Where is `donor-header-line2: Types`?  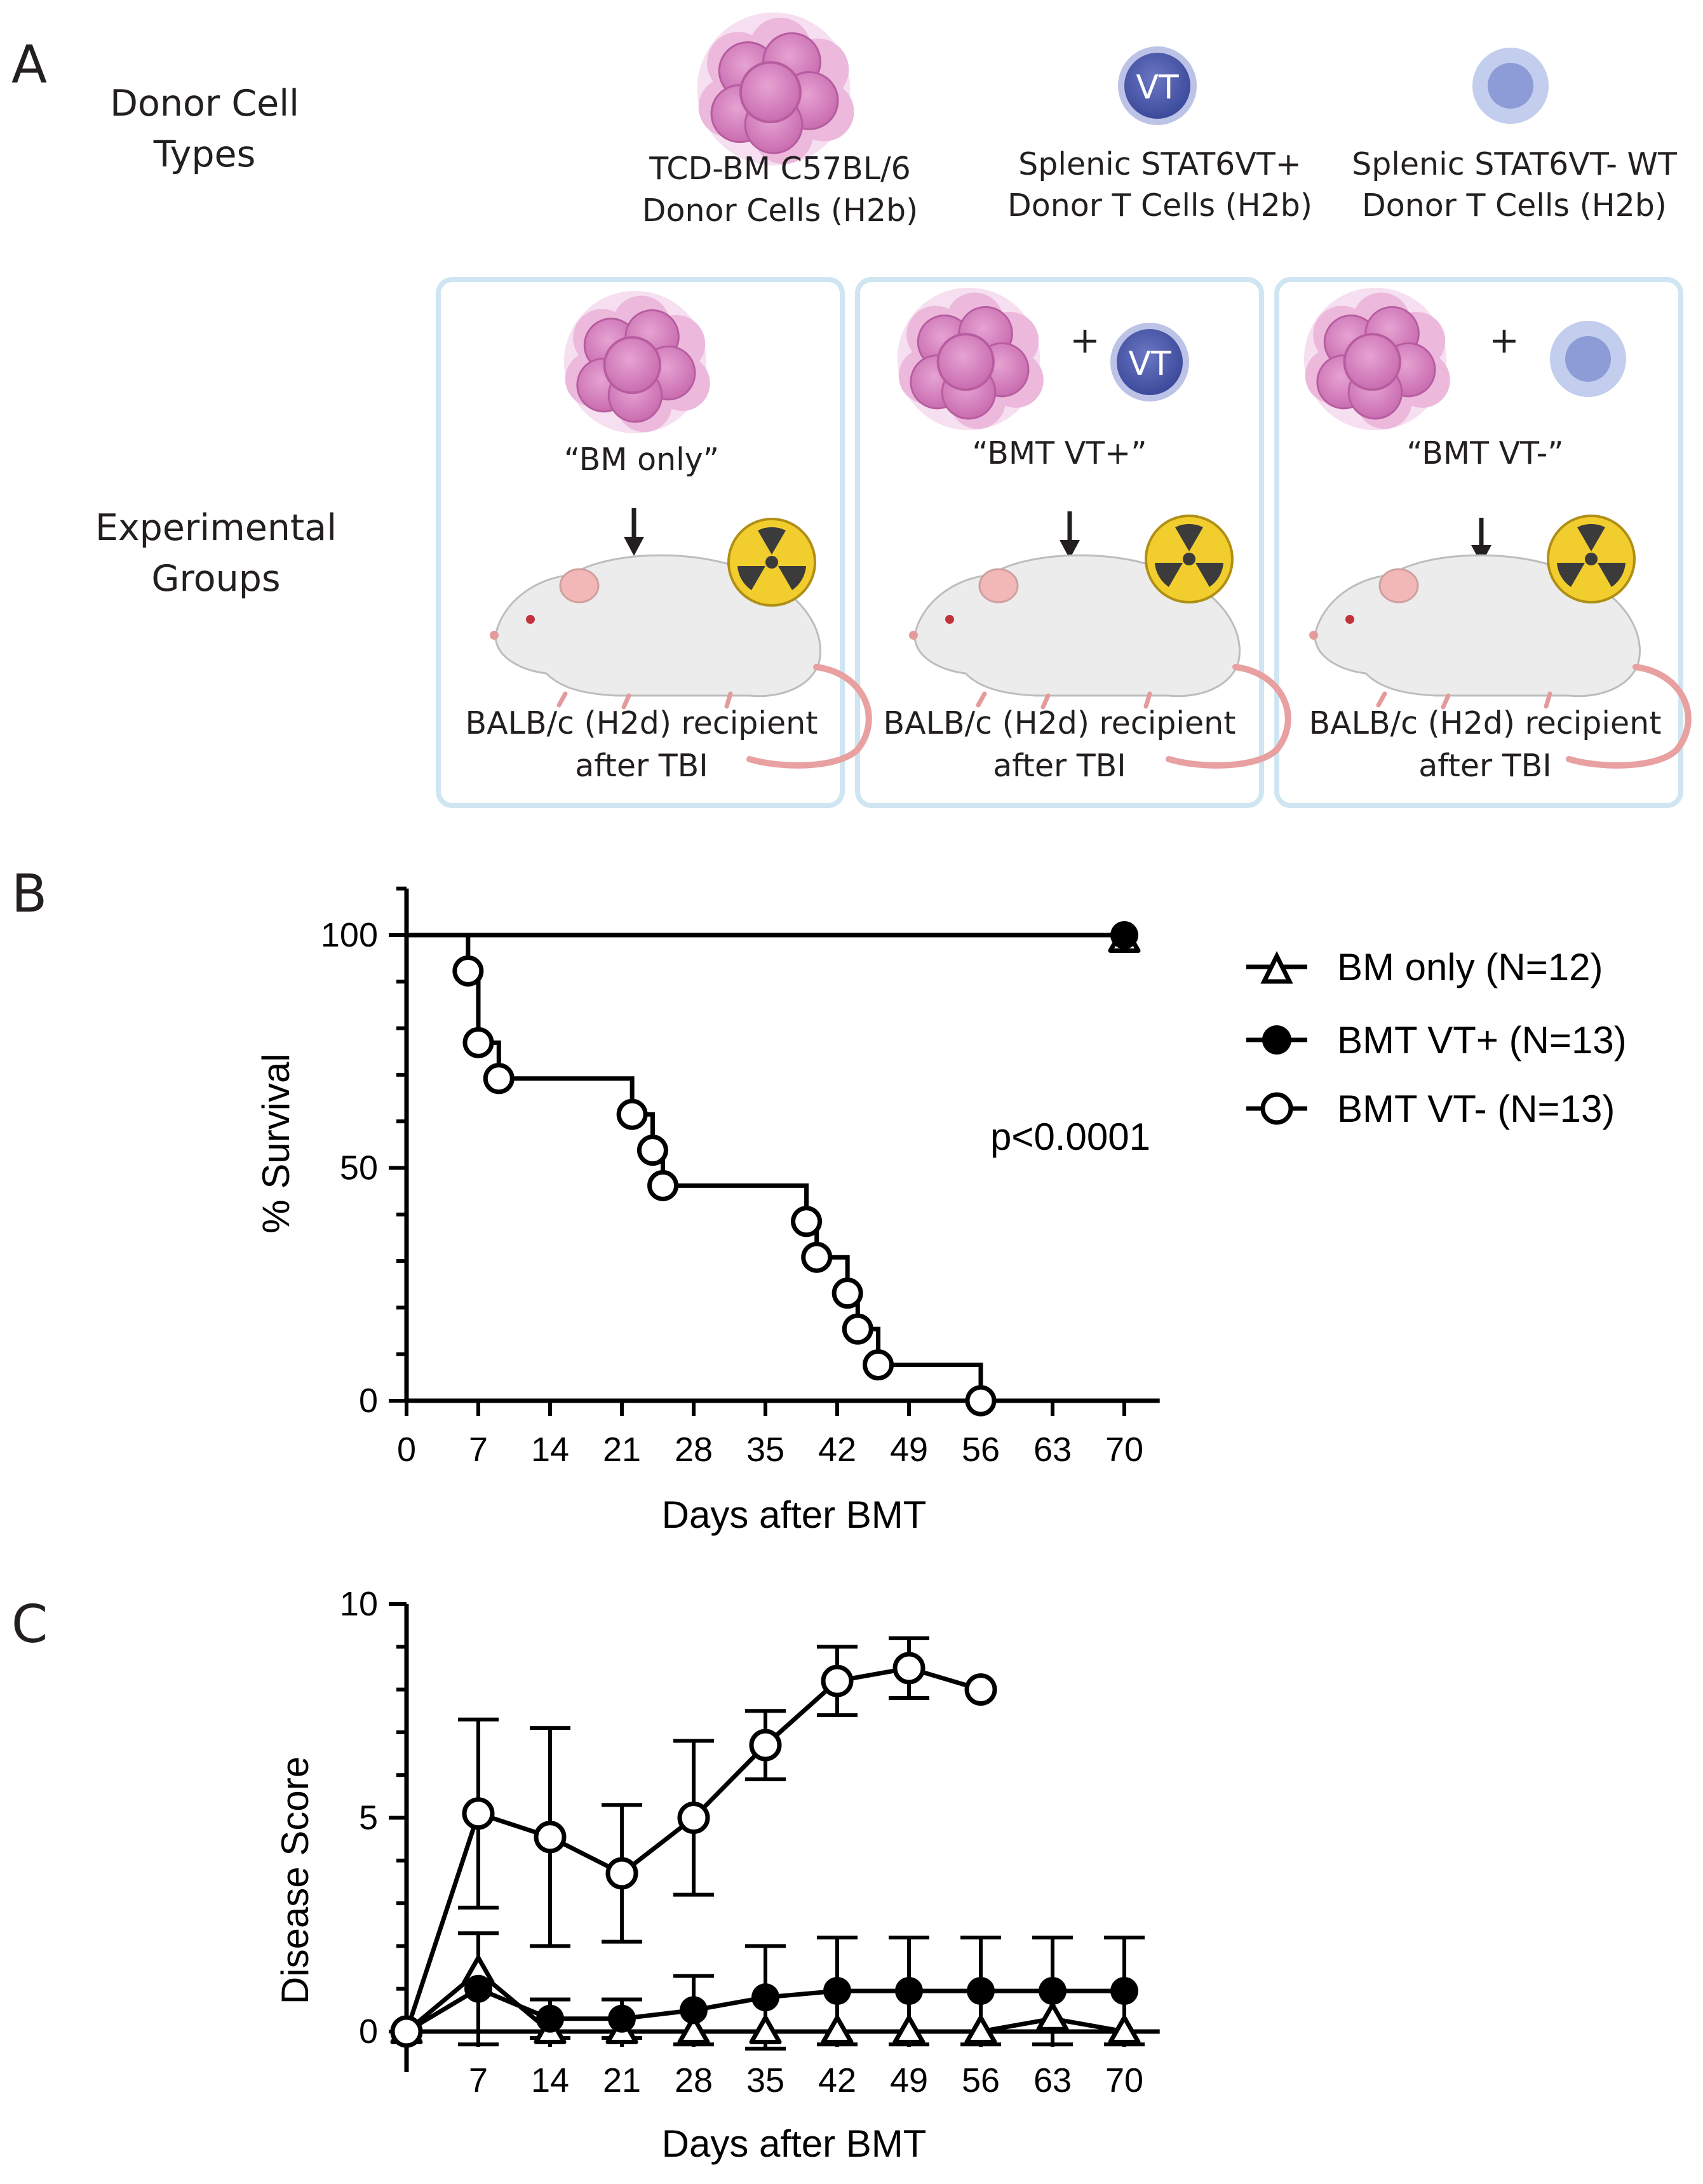 donor-header-line2: Types is located at coordinates (204, 154).